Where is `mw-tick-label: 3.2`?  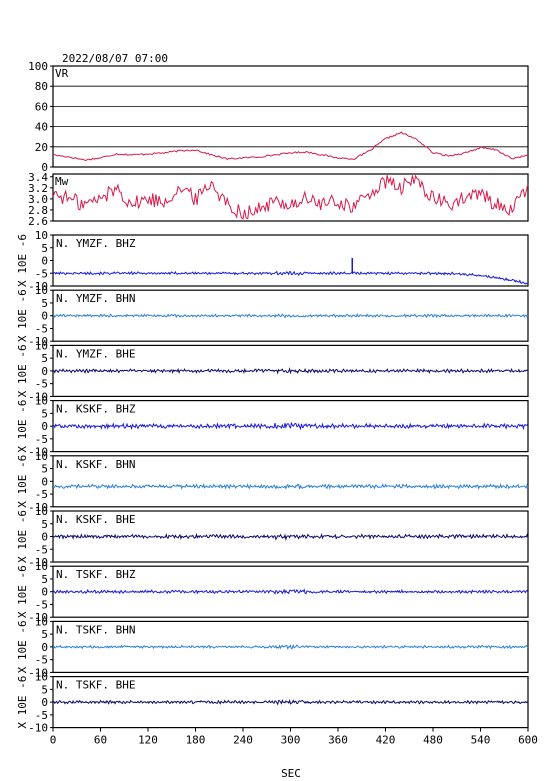
mw-tick-label: 3.2 is located at coordinates (38, 188).